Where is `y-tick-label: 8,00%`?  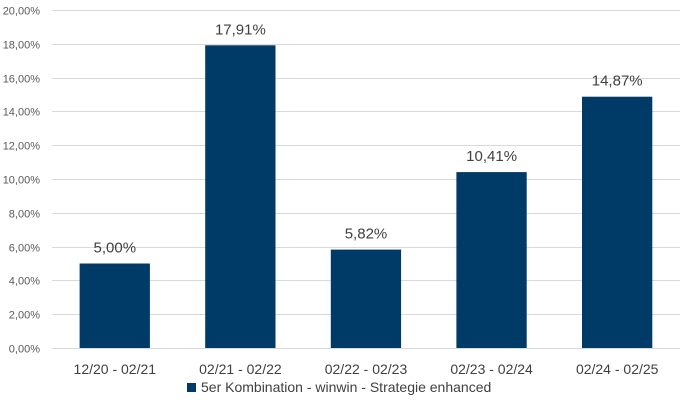 y-tick-label: 8,00% is located at coordinates (24, 215).